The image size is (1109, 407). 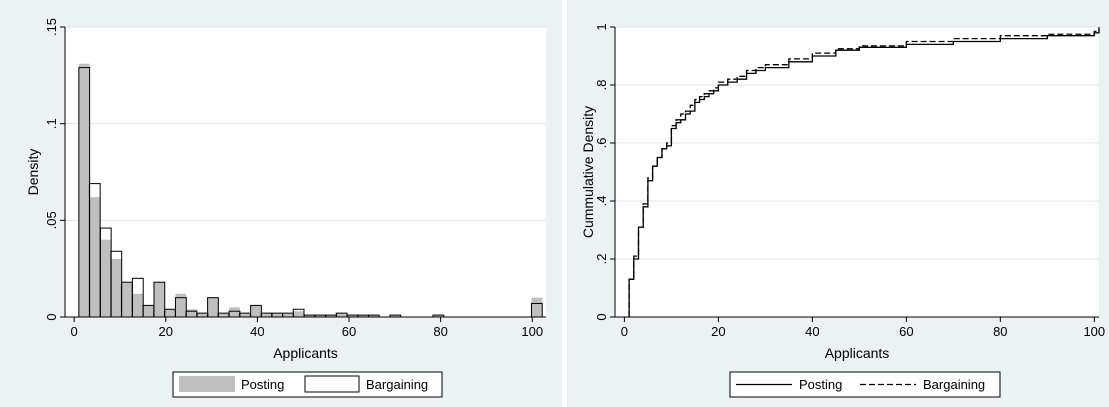 What do you see at coordinates (601, 85) in the screenshot?
I see `y-tick-label: .8` at bounding box center [601, 85].